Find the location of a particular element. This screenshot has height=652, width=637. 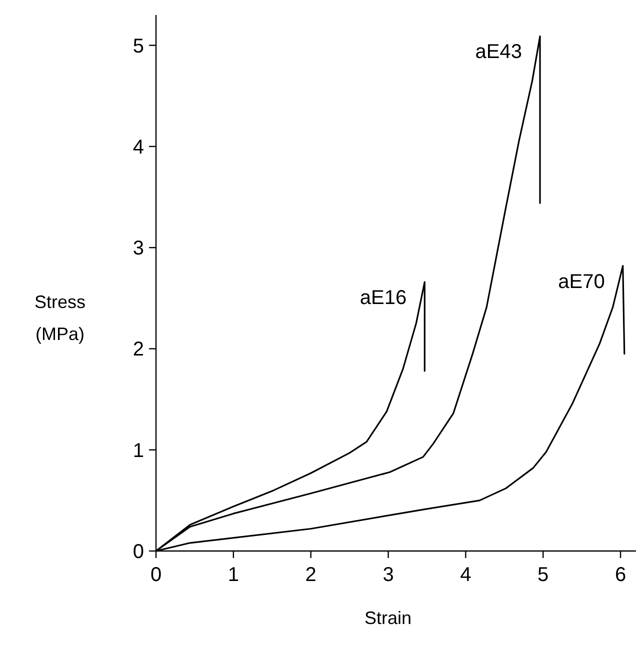

x-tick-label: 6 is located at coordinates (620, 575).